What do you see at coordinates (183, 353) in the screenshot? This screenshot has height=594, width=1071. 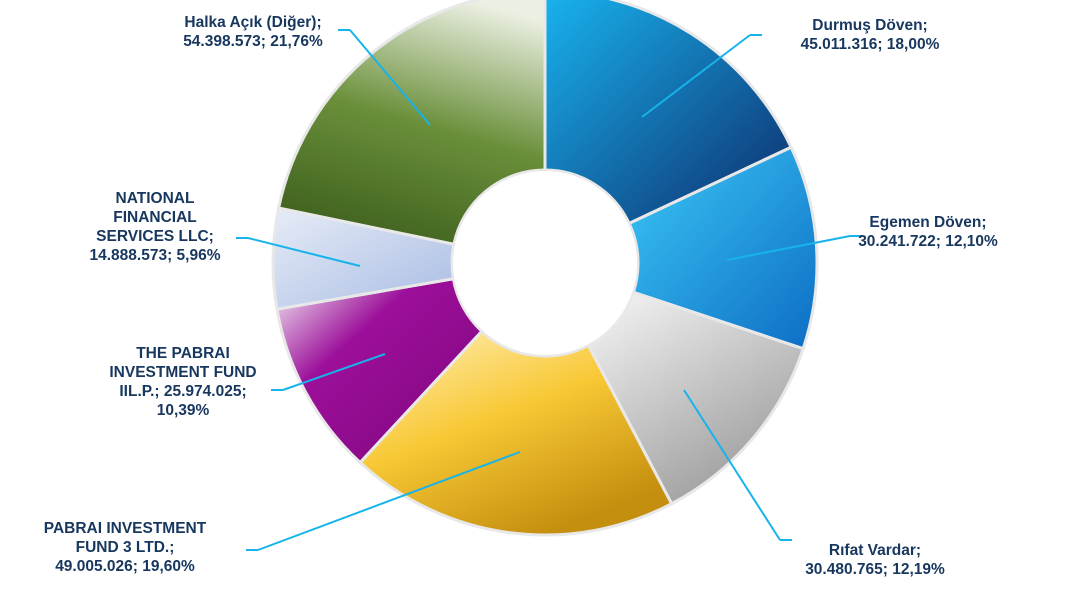 I see `slice-label-line: THE PABRAI` at bounding box center [183, 353].